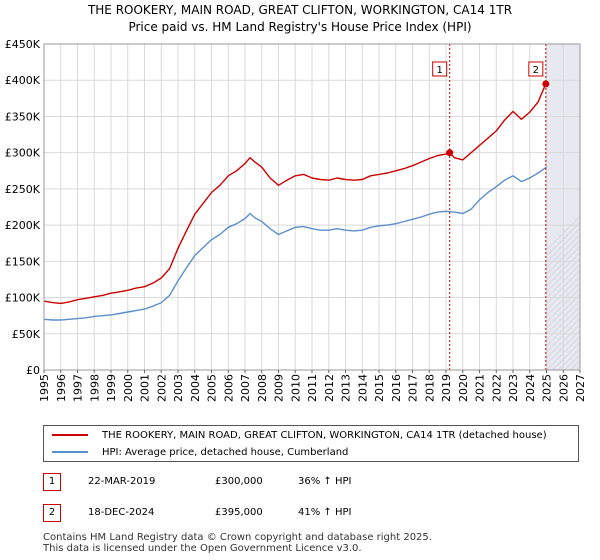 This screenshot has width=600, height=560. I want to click on x-tick-label: 2023, so click(513, 388).